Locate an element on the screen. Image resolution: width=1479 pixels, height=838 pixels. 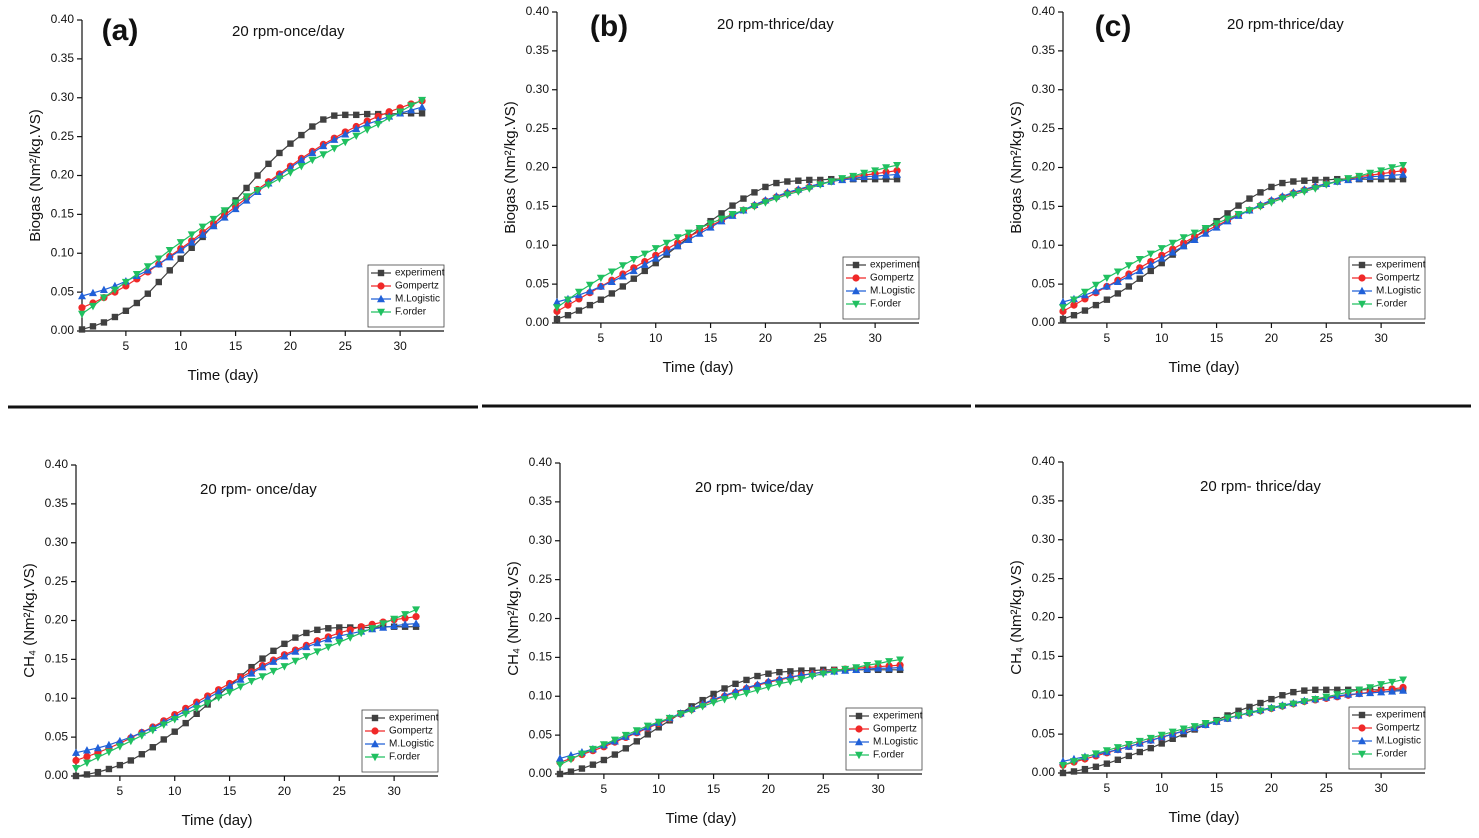
chart-title: 20 rpm- once/day is located at coordinates (258, 489).